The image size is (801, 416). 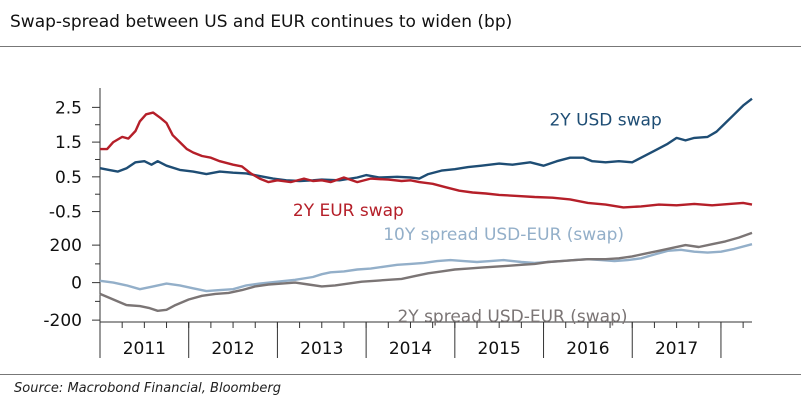 I want to click on x-year-label: 2016, so click(x=587, y=349).